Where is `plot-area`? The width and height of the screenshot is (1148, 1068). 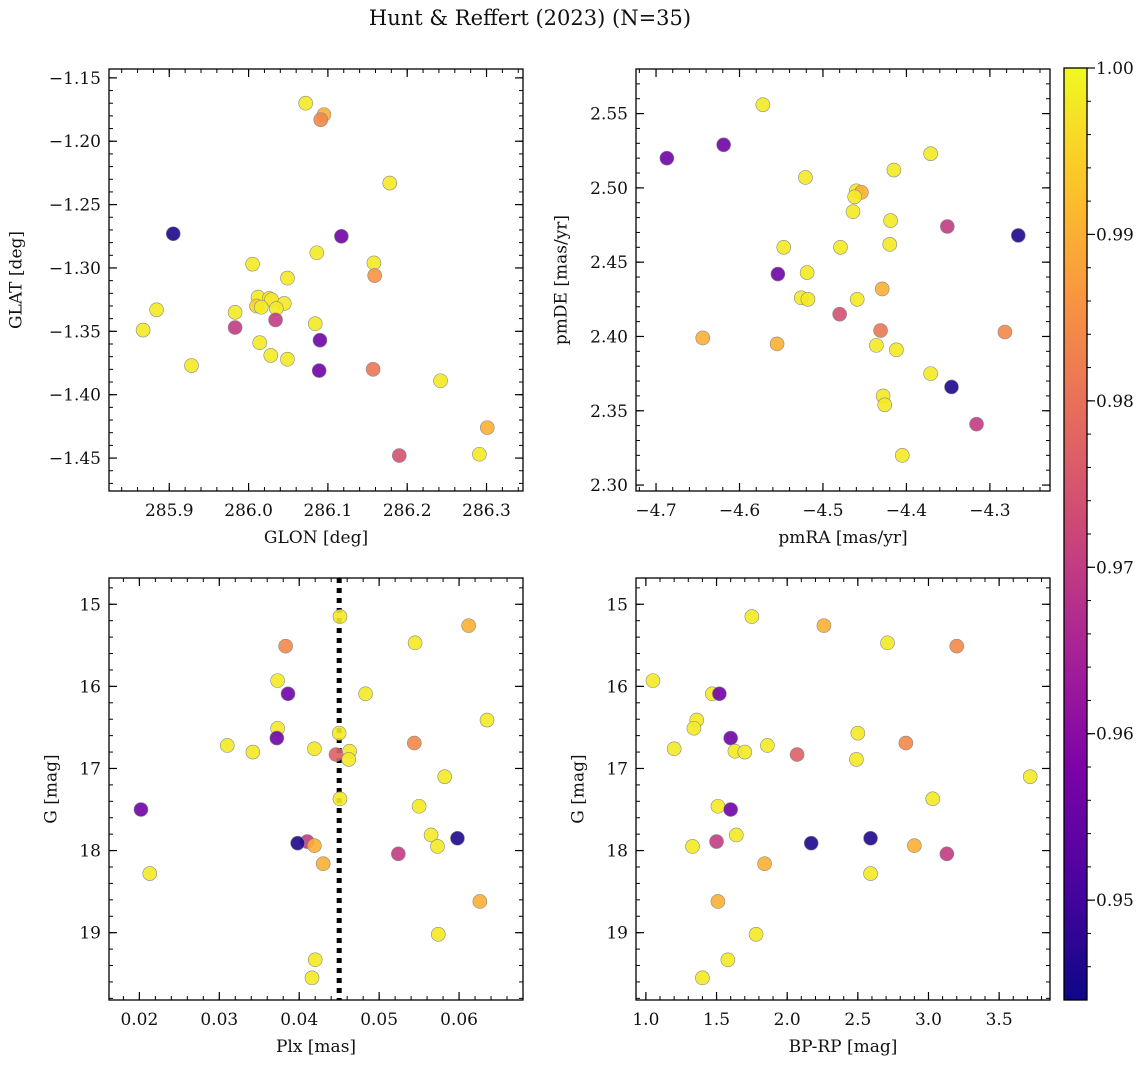 plot-area is located at coordinates (843, 280).